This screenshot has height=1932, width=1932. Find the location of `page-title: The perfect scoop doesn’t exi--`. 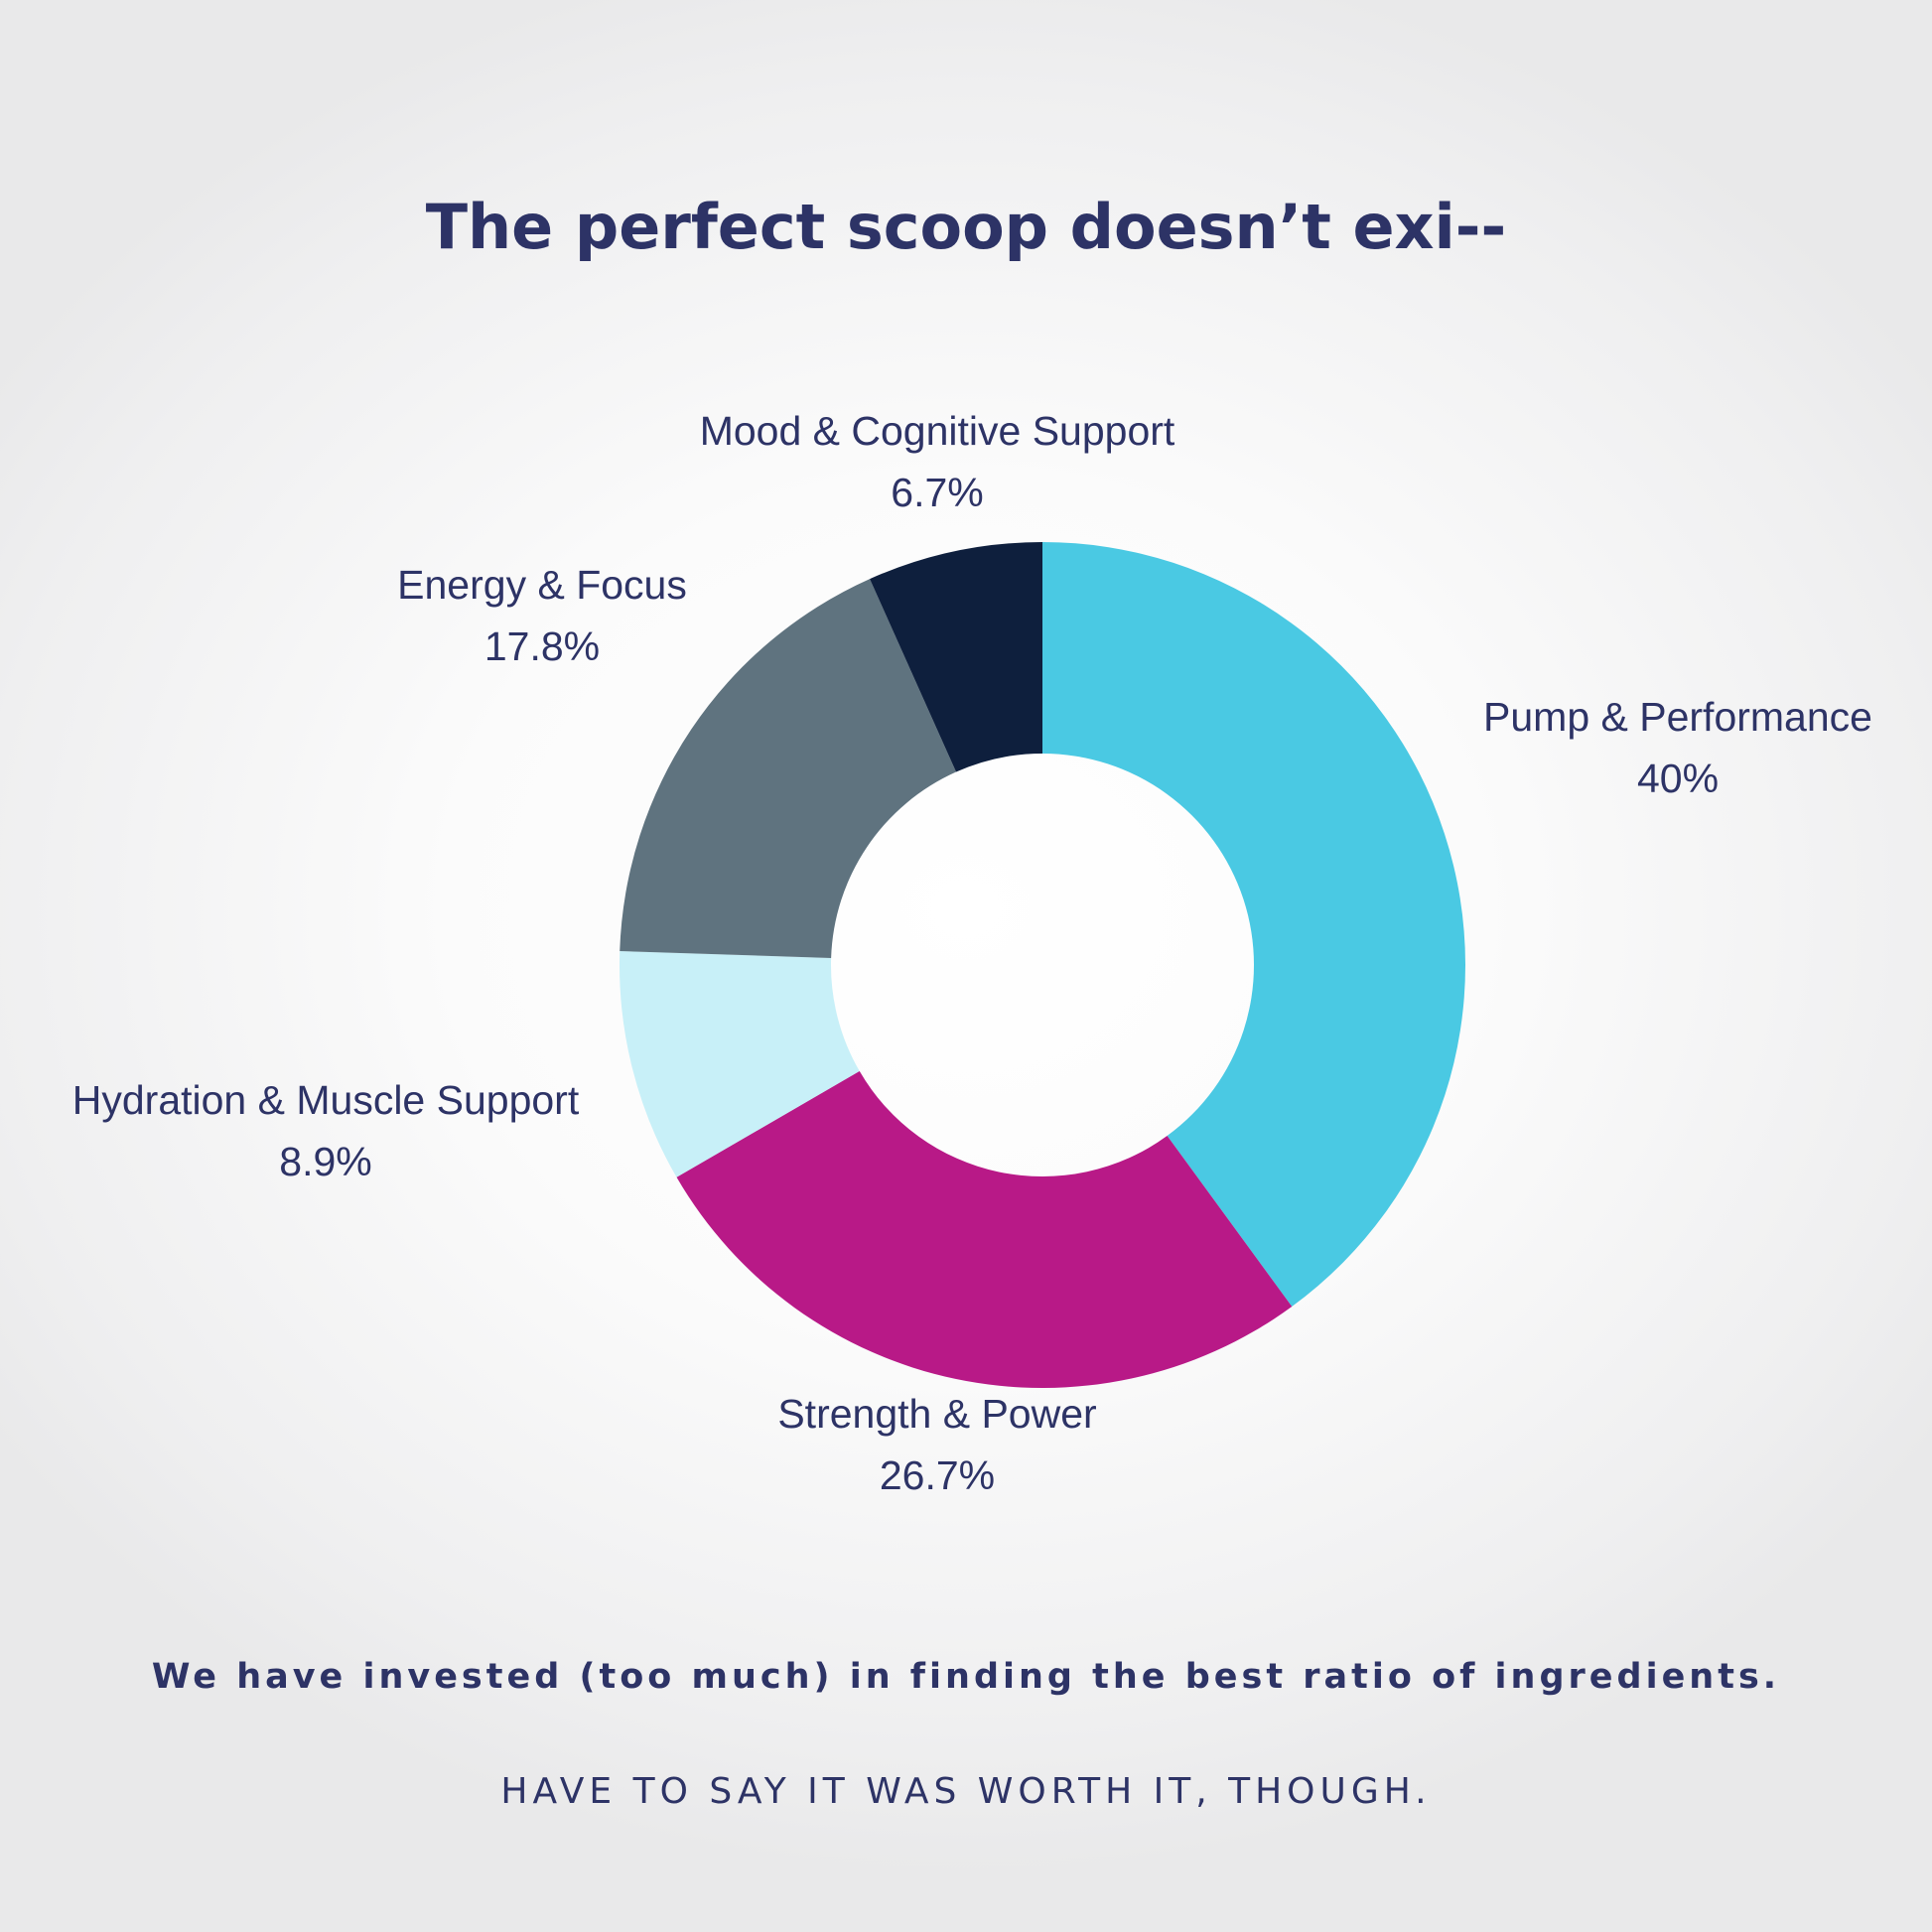

page-title: The perfect scoop doesn’t exi-- is located at coordinates (966, 227).